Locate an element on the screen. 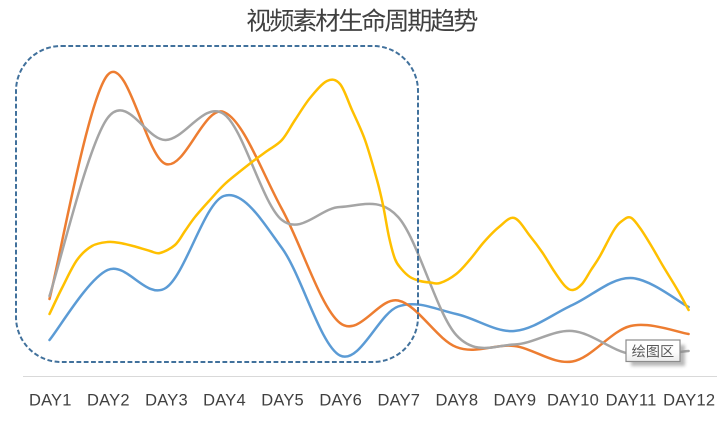  svg-text: DAY2 is located at coordinates (108, 400).